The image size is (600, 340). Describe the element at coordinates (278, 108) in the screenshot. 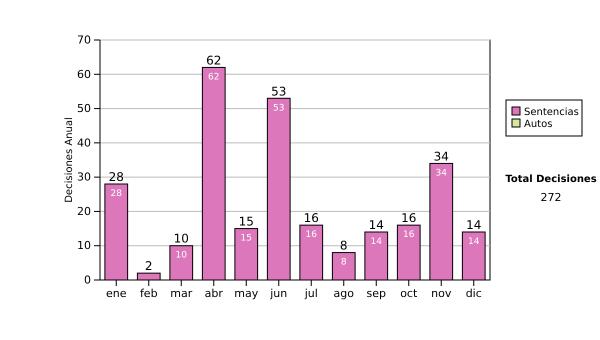

I see `data-label: 53` at that location.